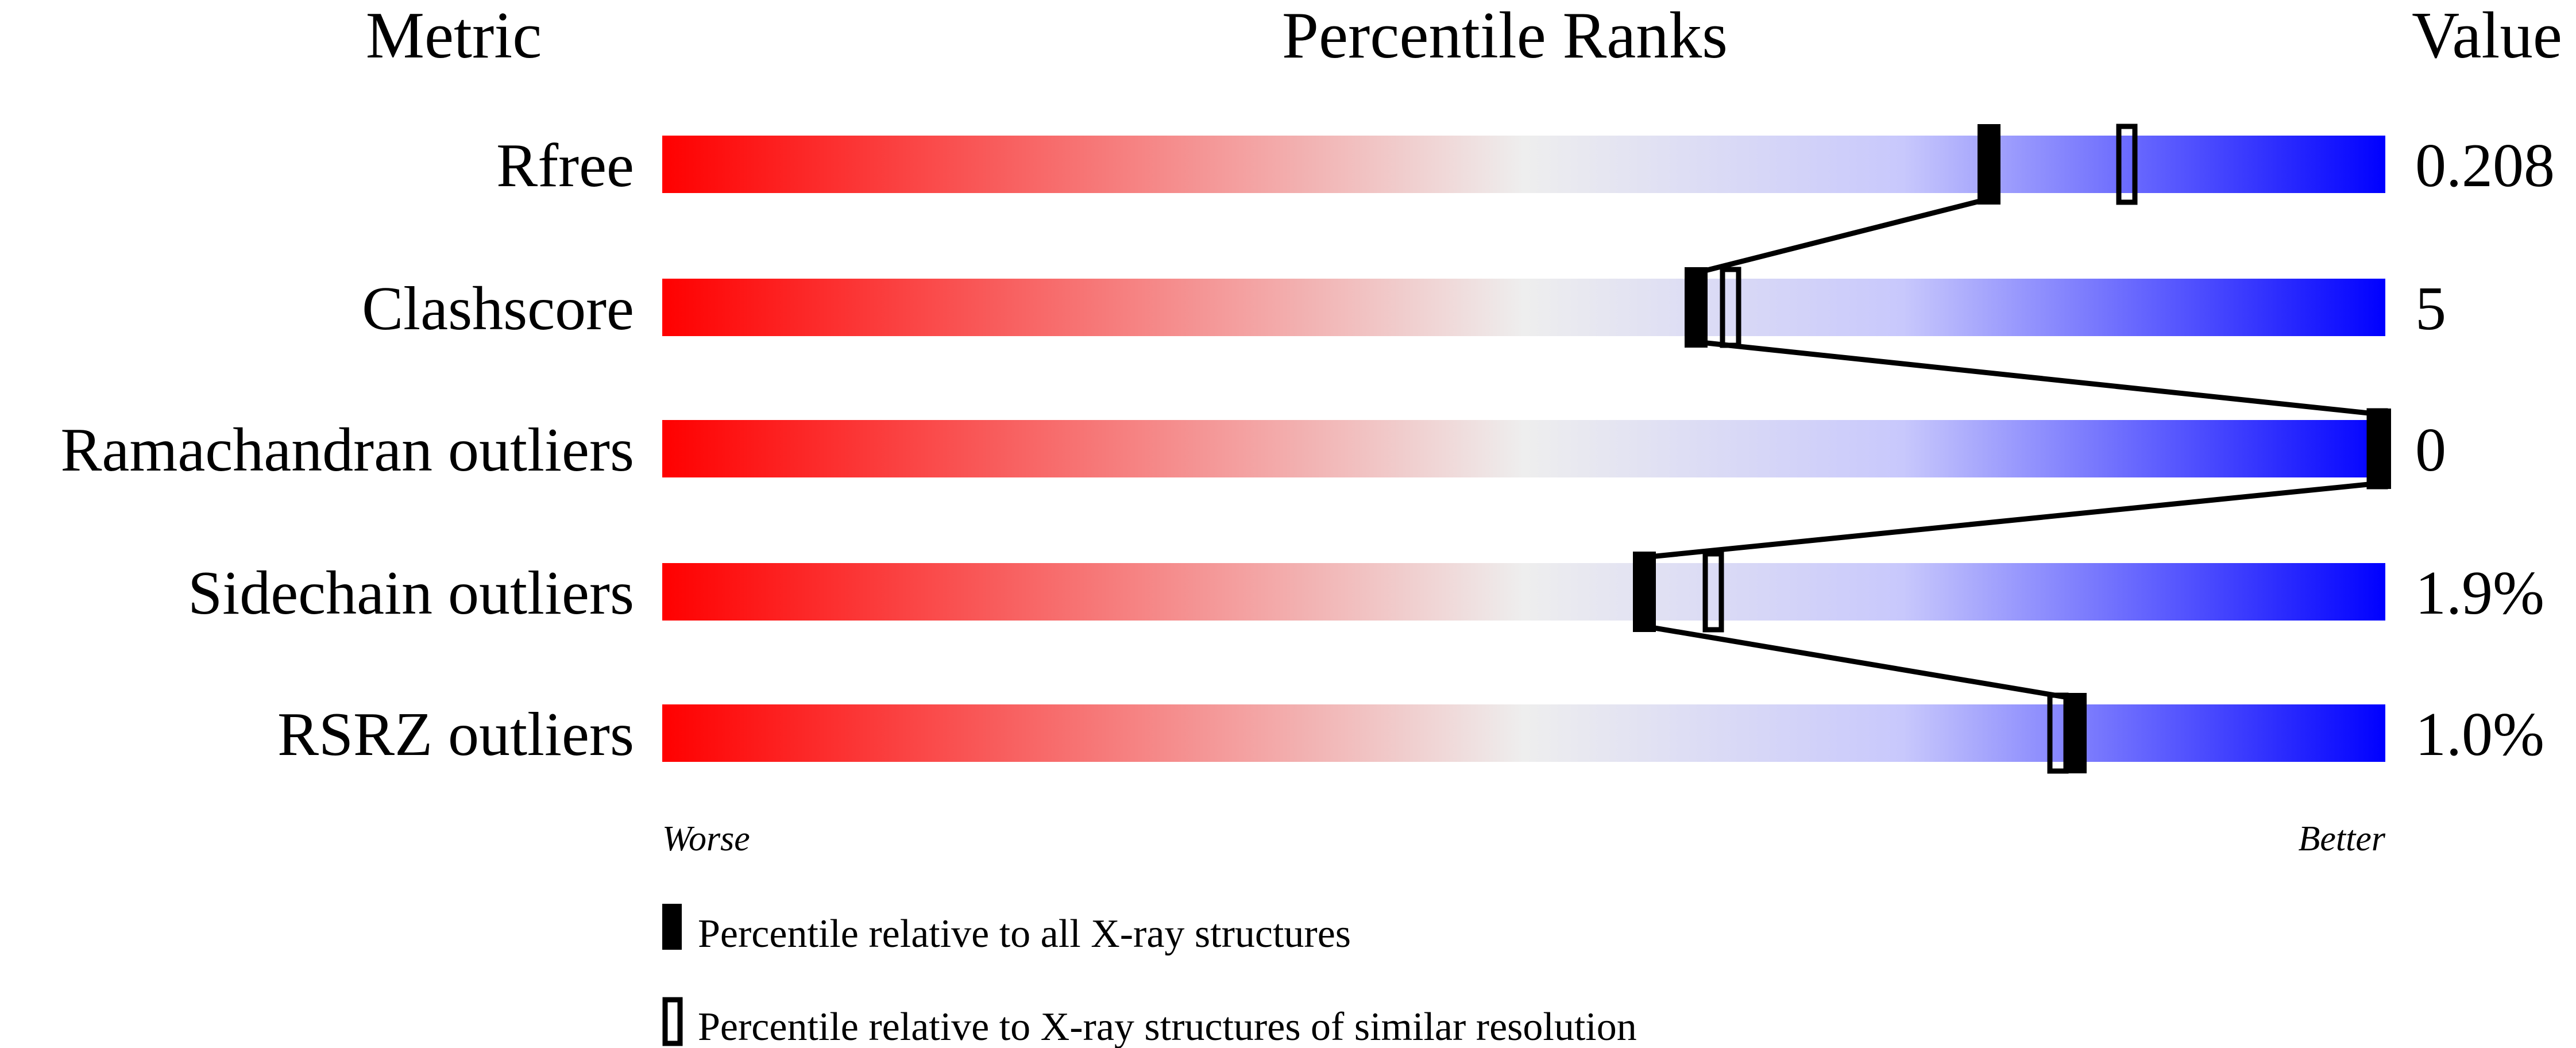  I want to click on axis-label-better: Better, so click(2342, 838).